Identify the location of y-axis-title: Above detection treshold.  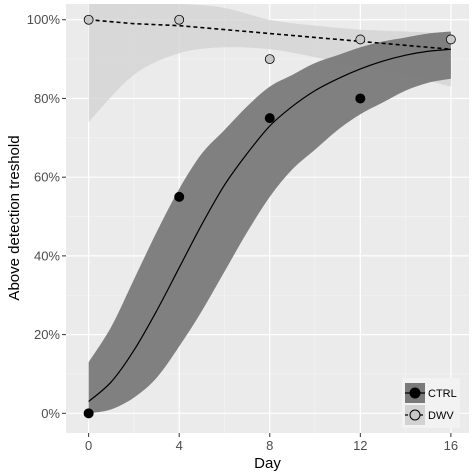
(14, 217).